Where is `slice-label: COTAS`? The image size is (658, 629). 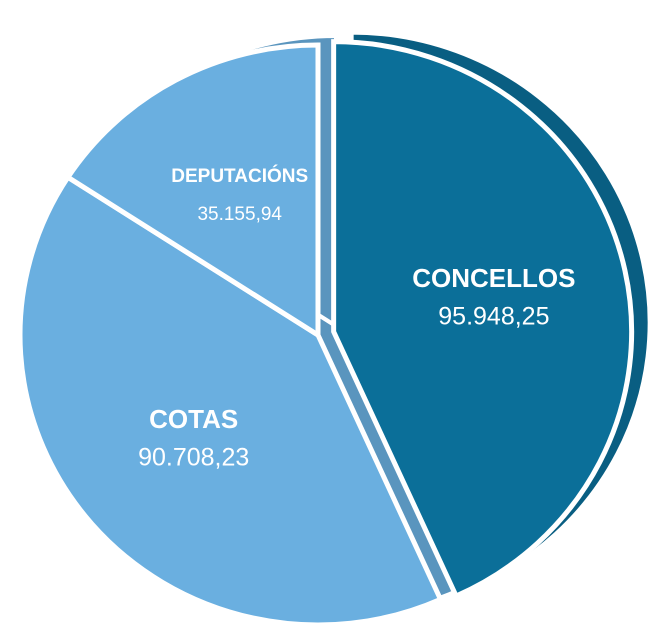 slice-label: COTAS is located at coordinates (193, 419).